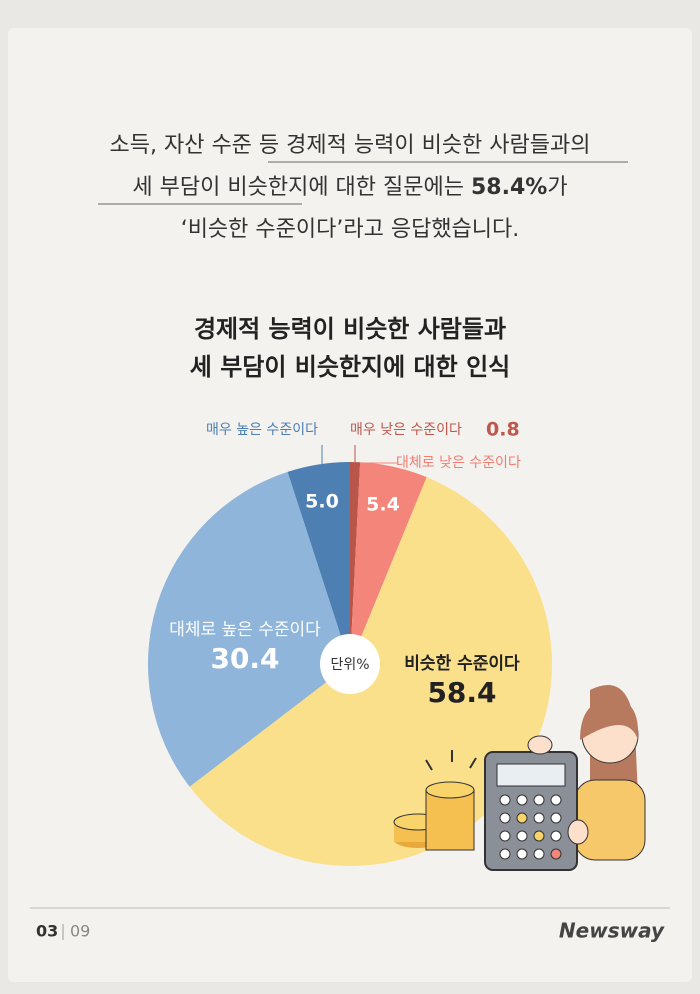  I want to click on intro-text: 가, so click(557, 187).